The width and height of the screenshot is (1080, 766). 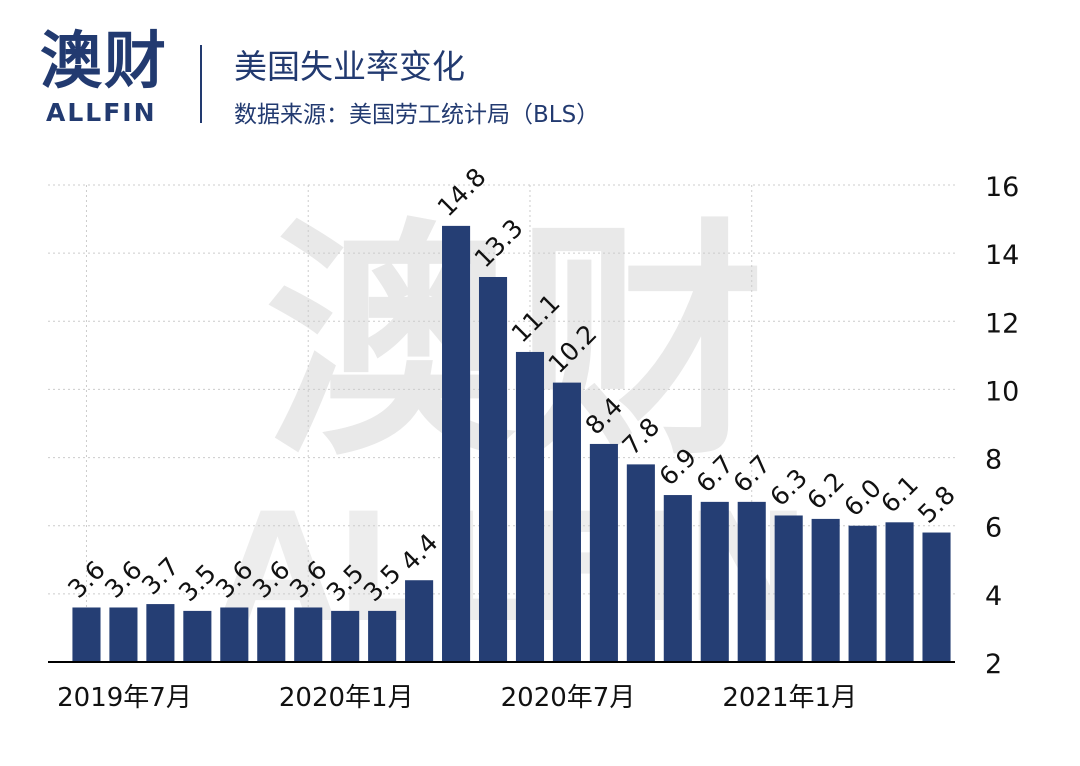 What do you see at coordinates (568, 698) in the screenshot?
I see `x-tick-label: 2020年7月` at bounding box center [568, 698].